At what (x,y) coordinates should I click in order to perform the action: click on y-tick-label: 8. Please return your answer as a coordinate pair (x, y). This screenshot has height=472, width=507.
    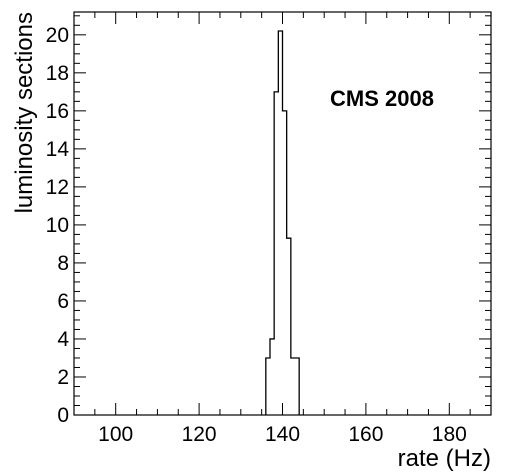
    Looking at the image, I should click on (63, 263).